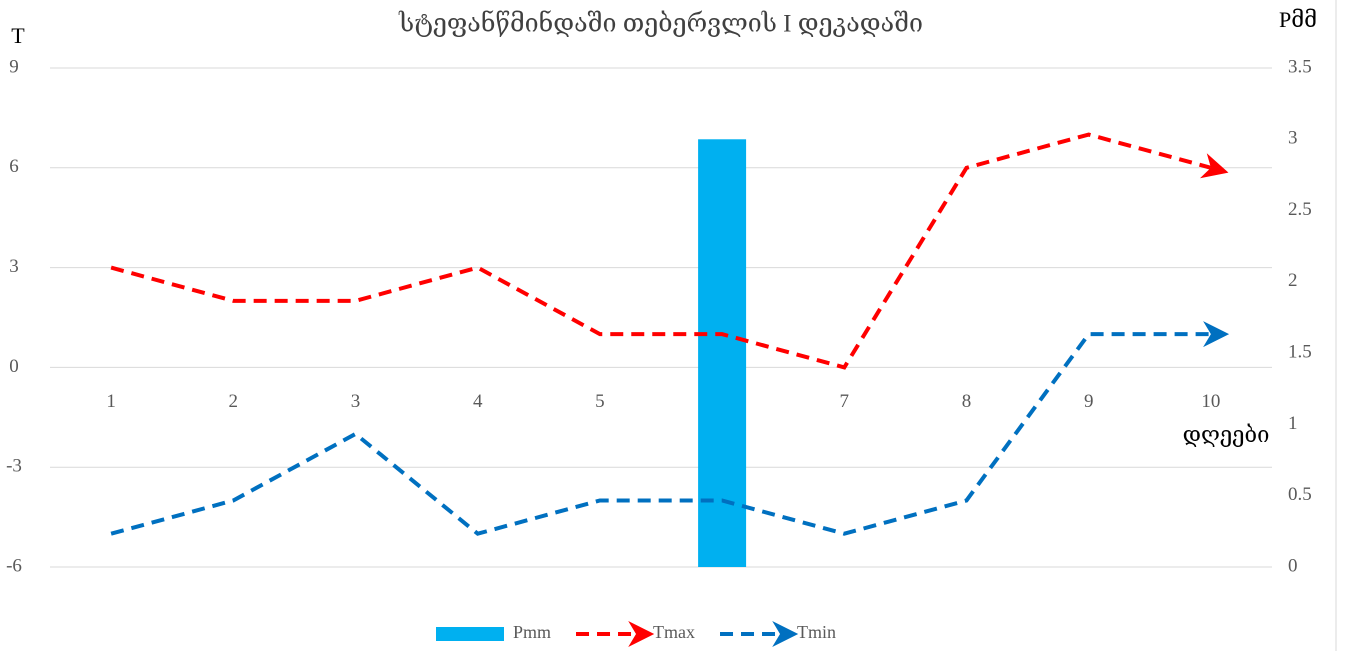 This screenshot has width=1346, height=651. Describe the element at coordinates (478, 401) in the screenshot. I see `x-tick-label: 4` at that location.